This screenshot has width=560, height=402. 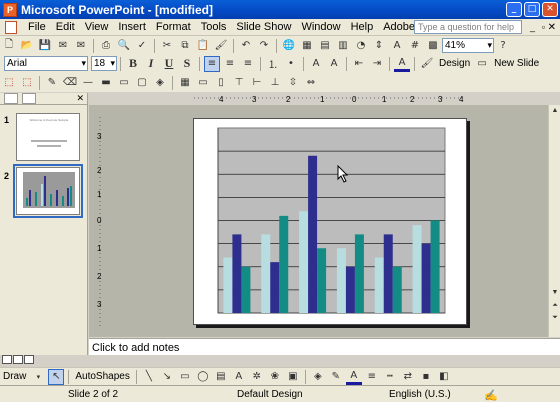 I want to click on distribute-columns-icon: ⇔, so click(x=311, y=82).